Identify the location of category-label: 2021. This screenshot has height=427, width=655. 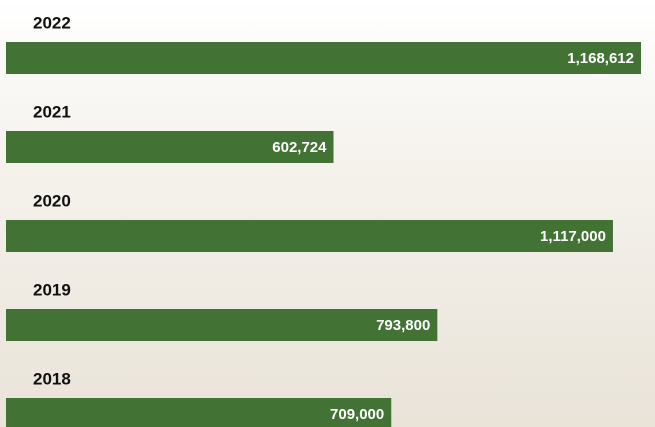
(52, 111).